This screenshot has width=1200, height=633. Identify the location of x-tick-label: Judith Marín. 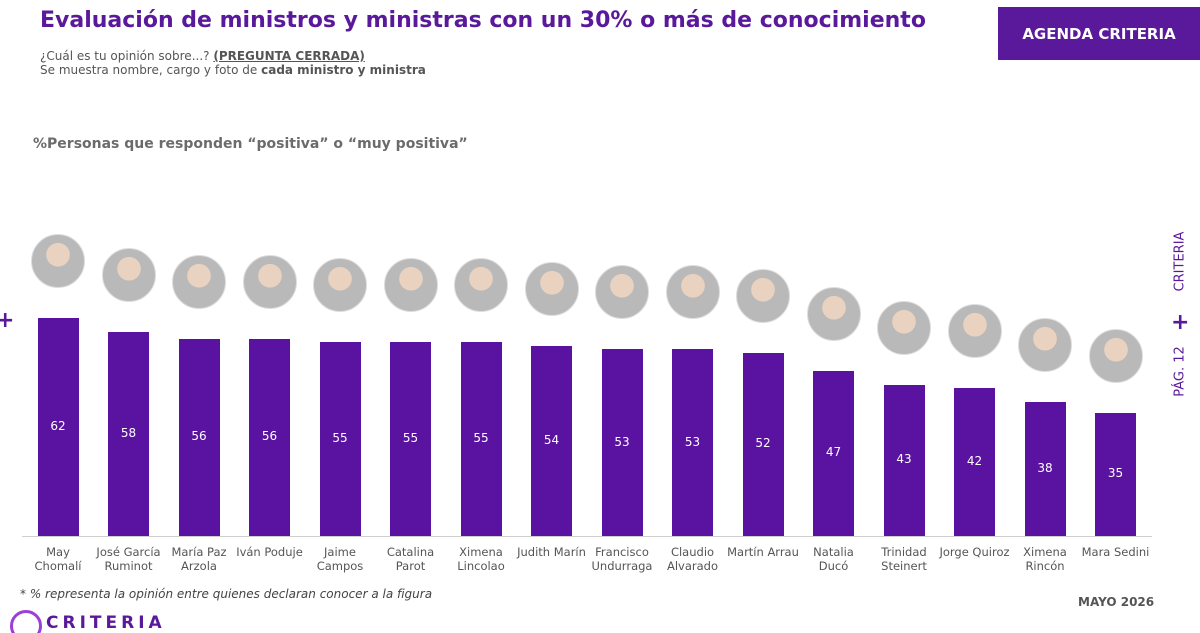
(551, 552).